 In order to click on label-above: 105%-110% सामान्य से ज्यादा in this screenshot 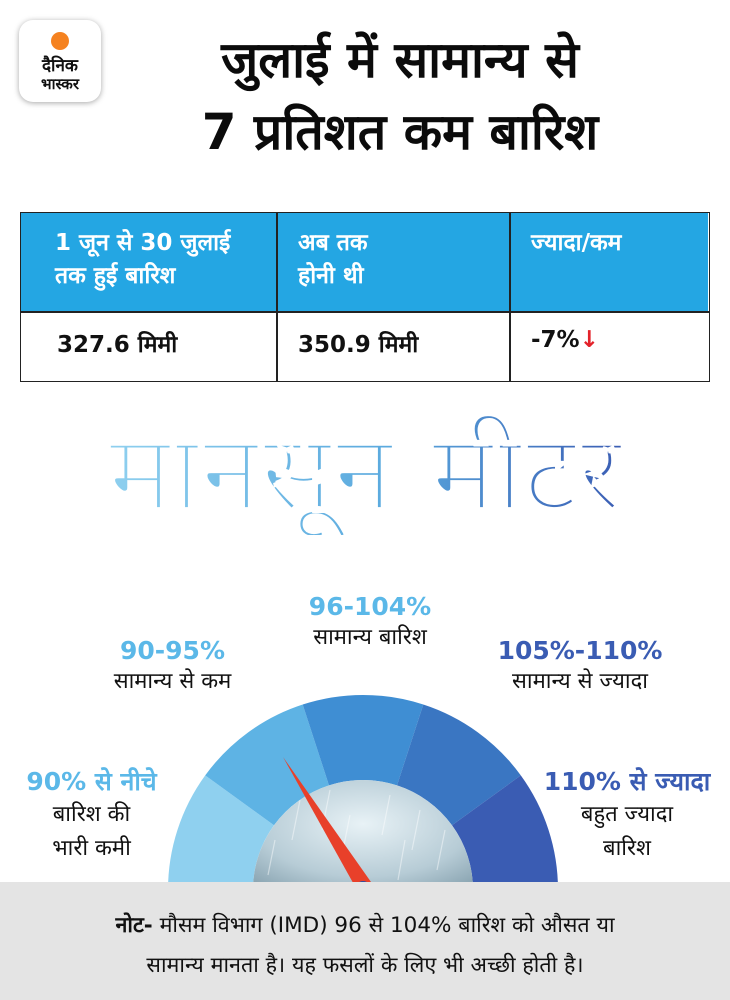, I will do `click(580, 667)`.